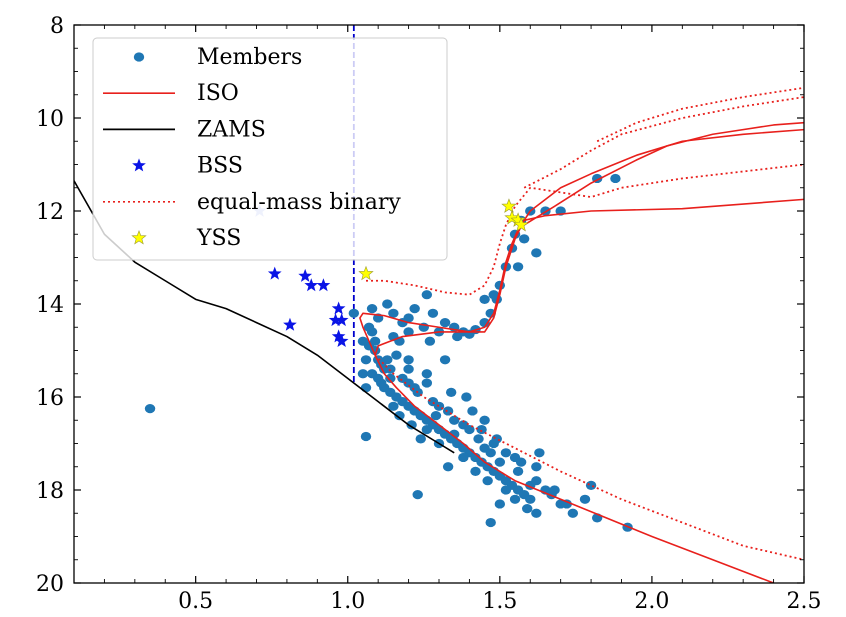 This screenshot has width=846, height=617. What do you see at coordinates (50, 212) in the screenshot?
I see `y-tick-label-2: 12` at bounding box center [50, 212].